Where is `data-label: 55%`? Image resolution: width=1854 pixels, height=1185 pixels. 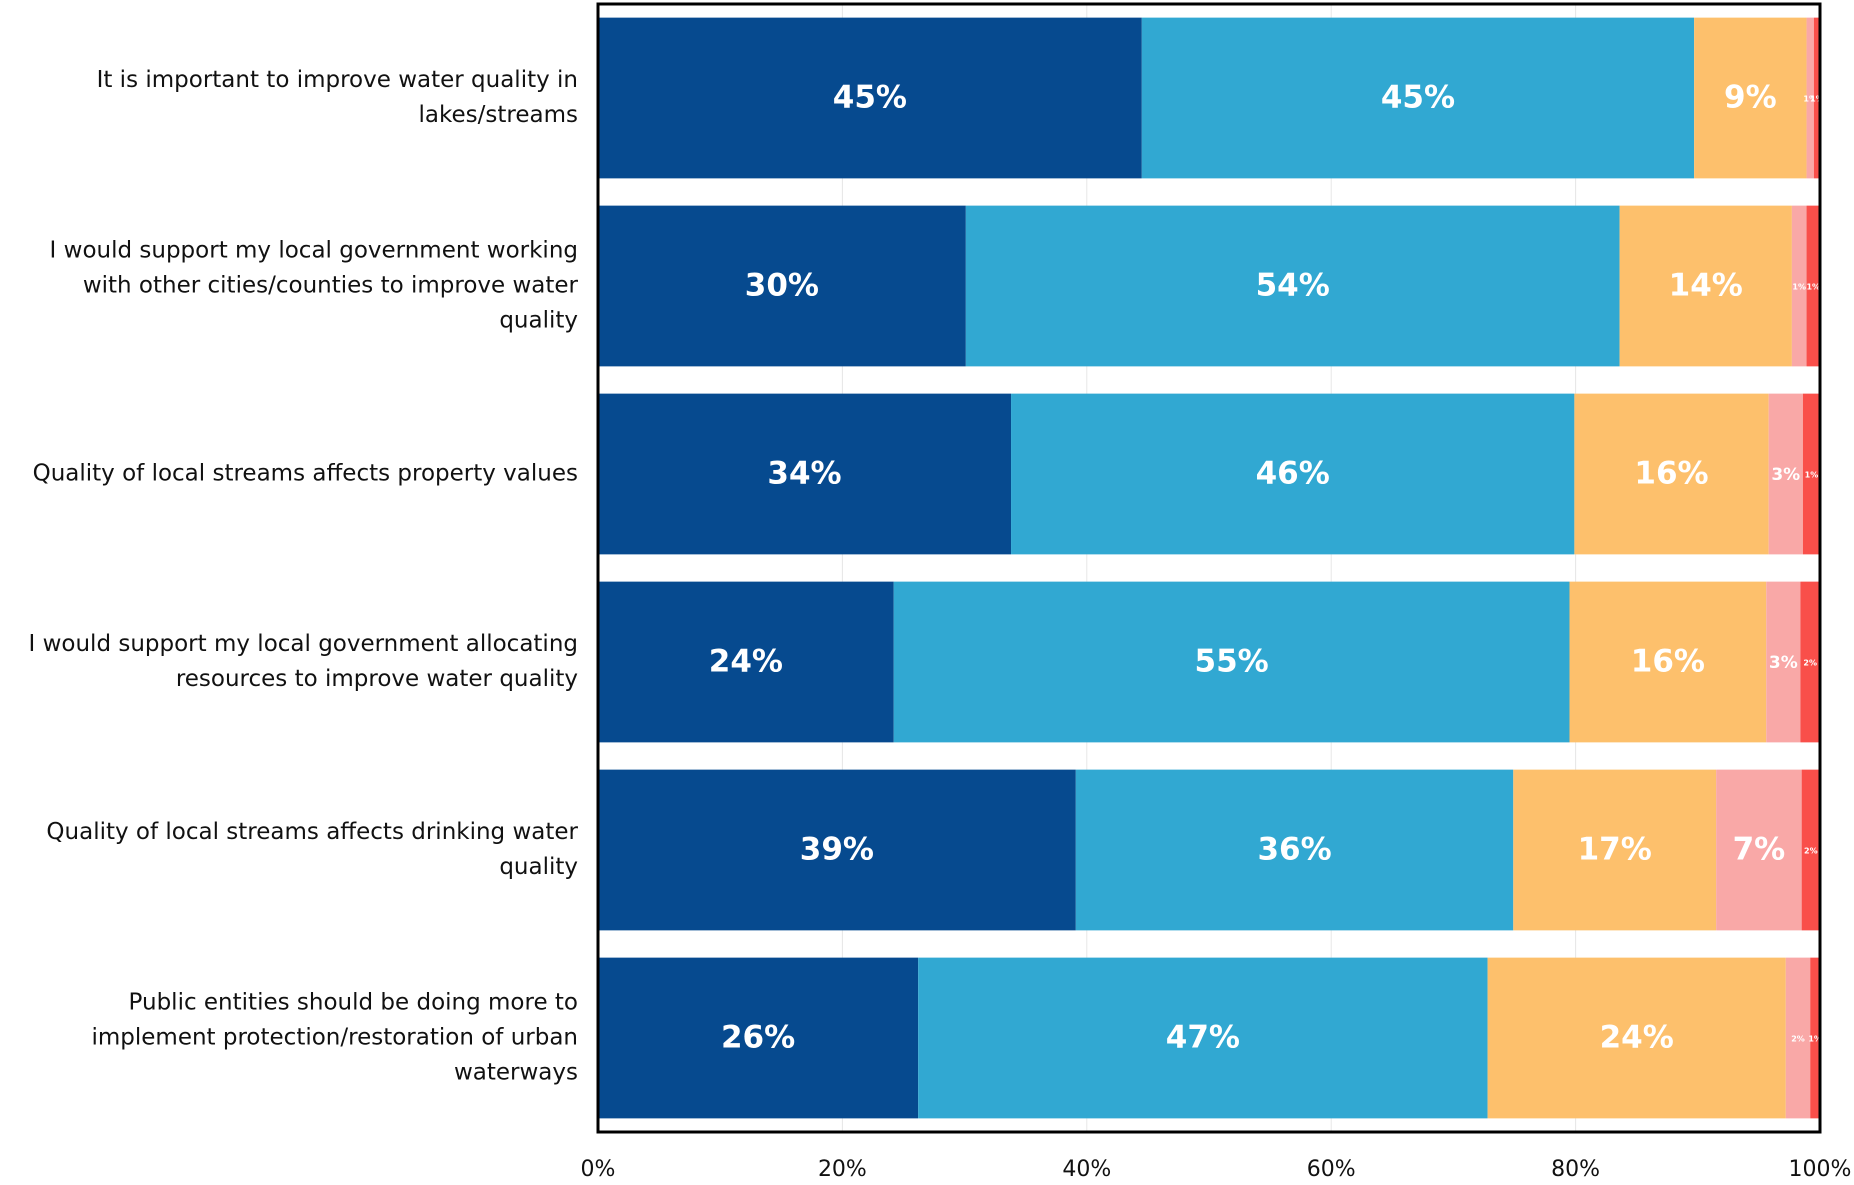 data-label: 55% is located at coordinates (1232, 662).